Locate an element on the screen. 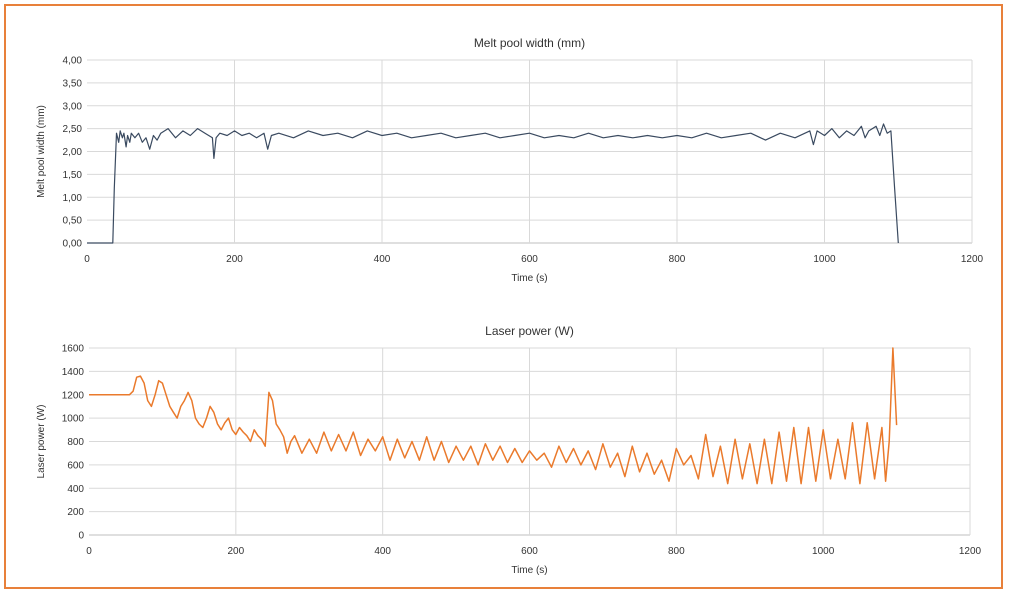  chart1-x-tick-label: 600 is located at coordinates (529, 259).